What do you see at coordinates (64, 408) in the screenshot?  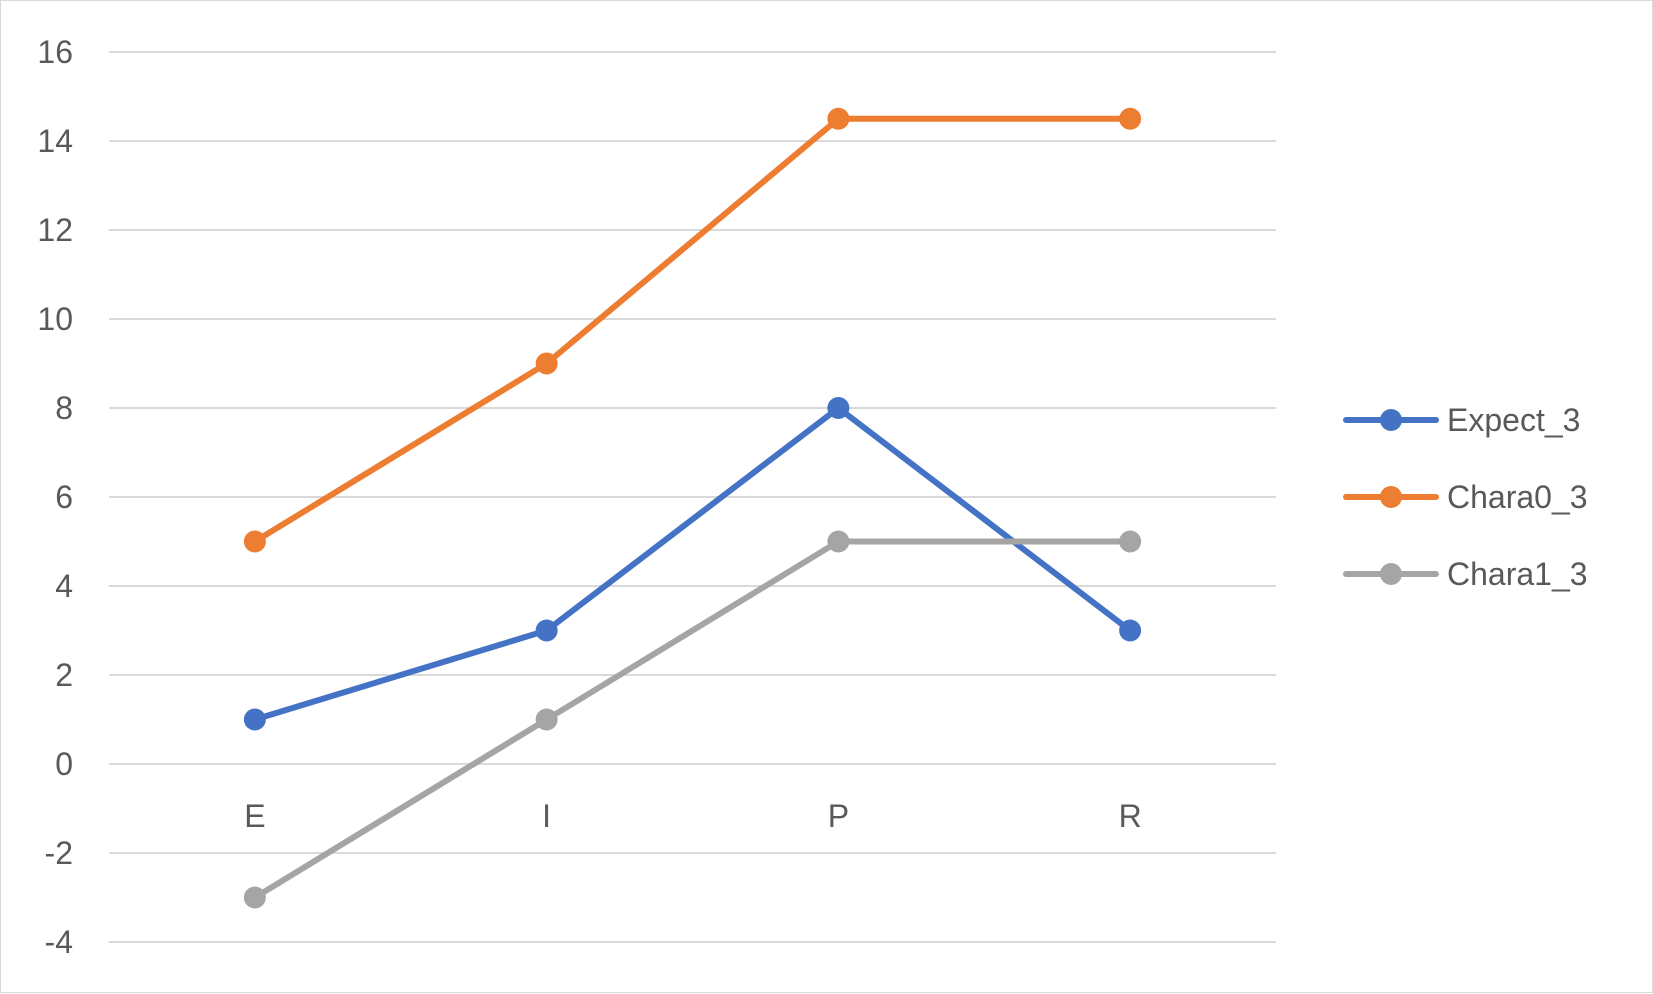 I see `y-tick-label: 8` at bounding box center [64, 408].